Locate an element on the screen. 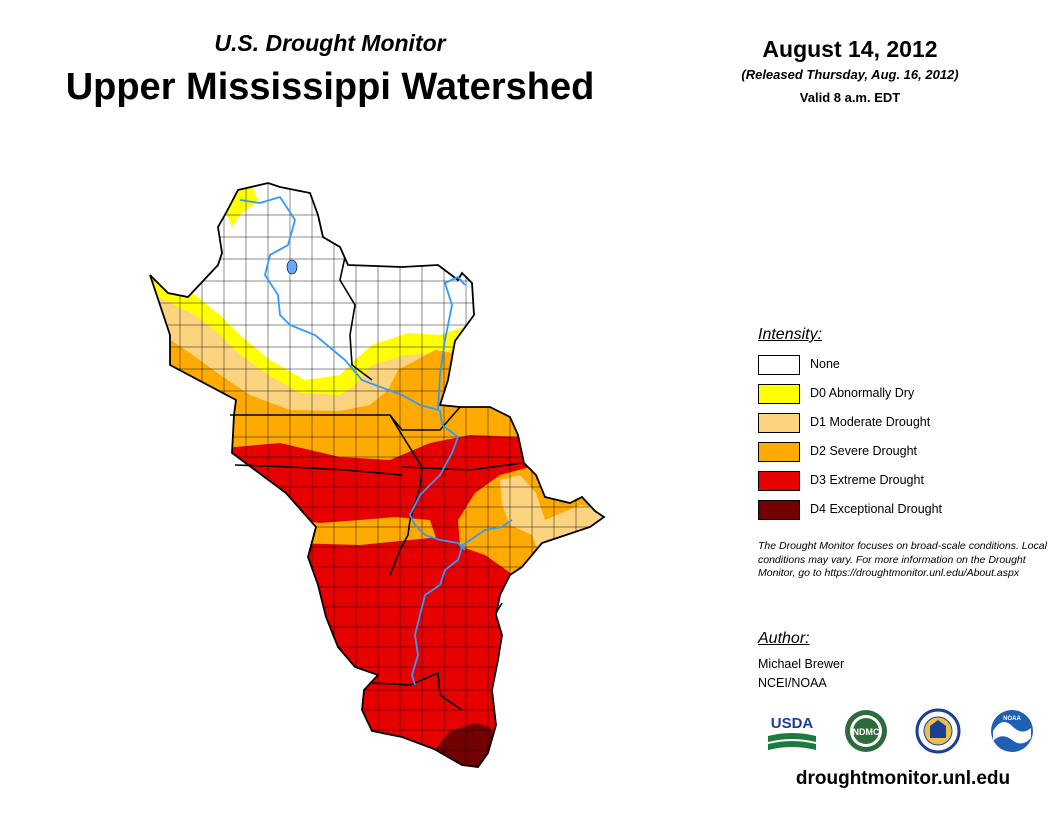 The height and width of the screenshot is (816, 1056). valid-time: Valid 8 a.m. EDT is located at coordinates (850, 97).